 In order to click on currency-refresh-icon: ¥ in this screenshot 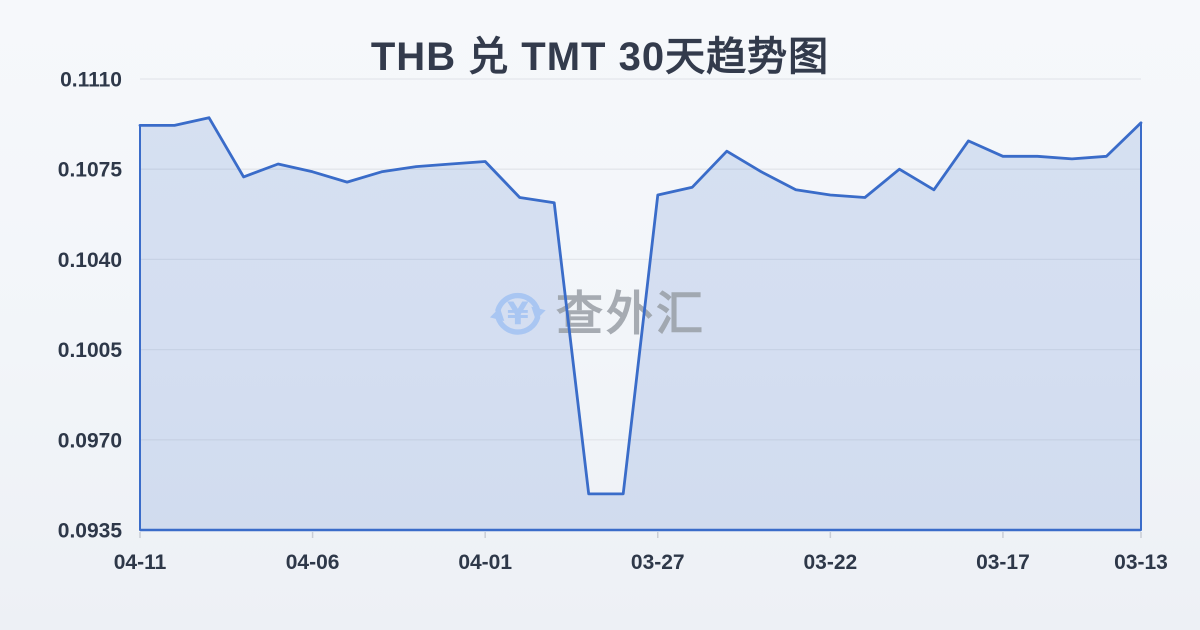, I will do `click(517, 313)`.